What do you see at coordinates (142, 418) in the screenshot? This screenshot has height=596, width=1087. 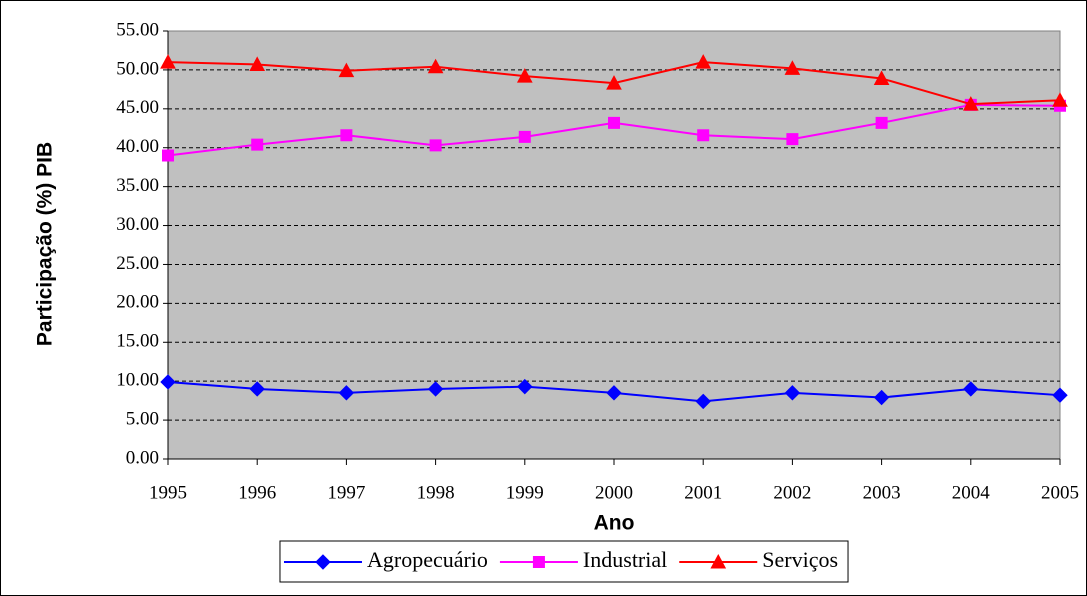 I see `y-tick-label: 5.00` at bounding box center [142, 418].